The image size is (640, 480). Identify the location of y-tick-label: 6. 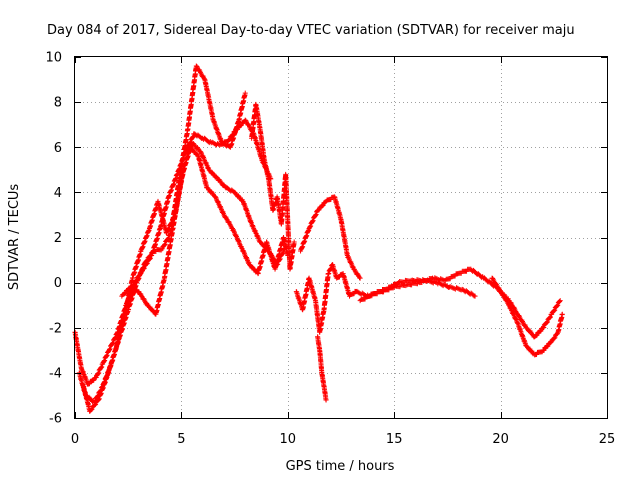
(58, 148).